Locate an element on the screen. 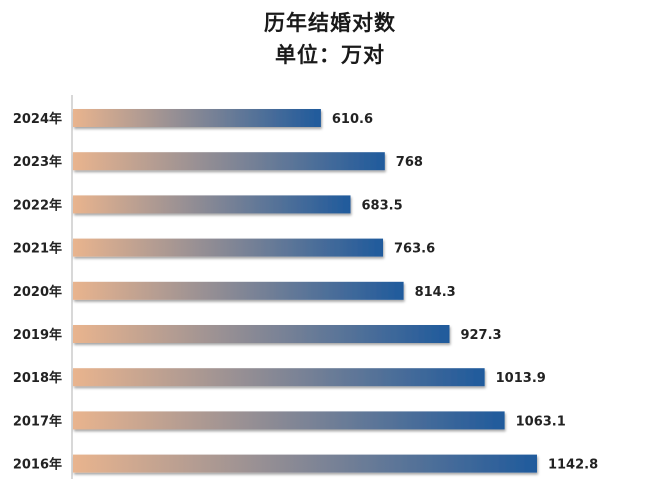  category-label: 2021年 is located at coordinates (37, 249).